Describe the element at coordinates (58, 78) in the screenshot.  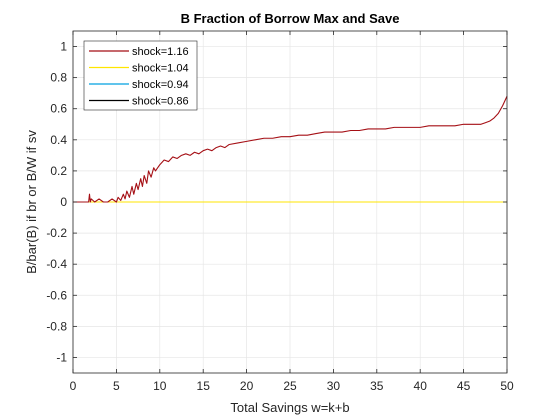
I see `y-tick-label: 0.8` at that location.